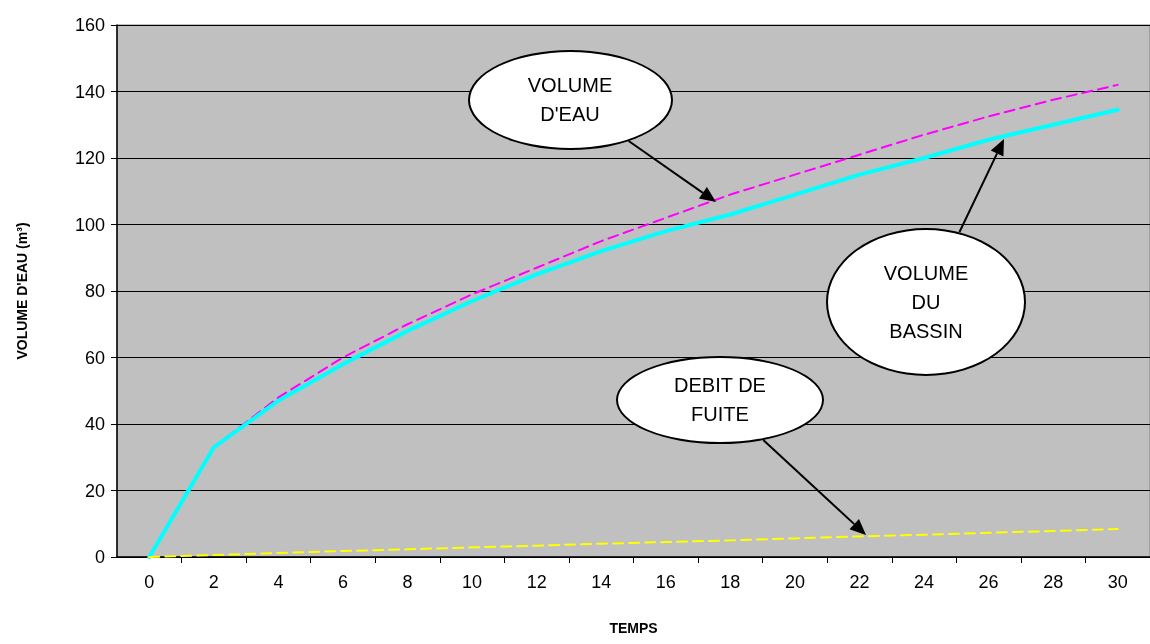 This screenshot has height=644, width=1150. Describe the element at coordinates (278, 582) in the screenshot. I see `x-tick-label: 4` at that location.